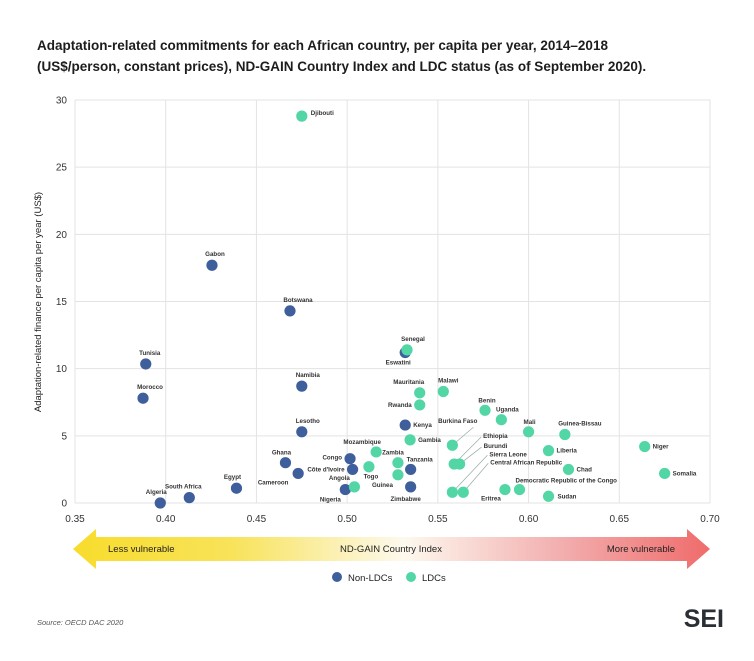  Describe the element at coordinates (529, 519) in the screenshot. I see `x-tick-label: 0.60` at that location.